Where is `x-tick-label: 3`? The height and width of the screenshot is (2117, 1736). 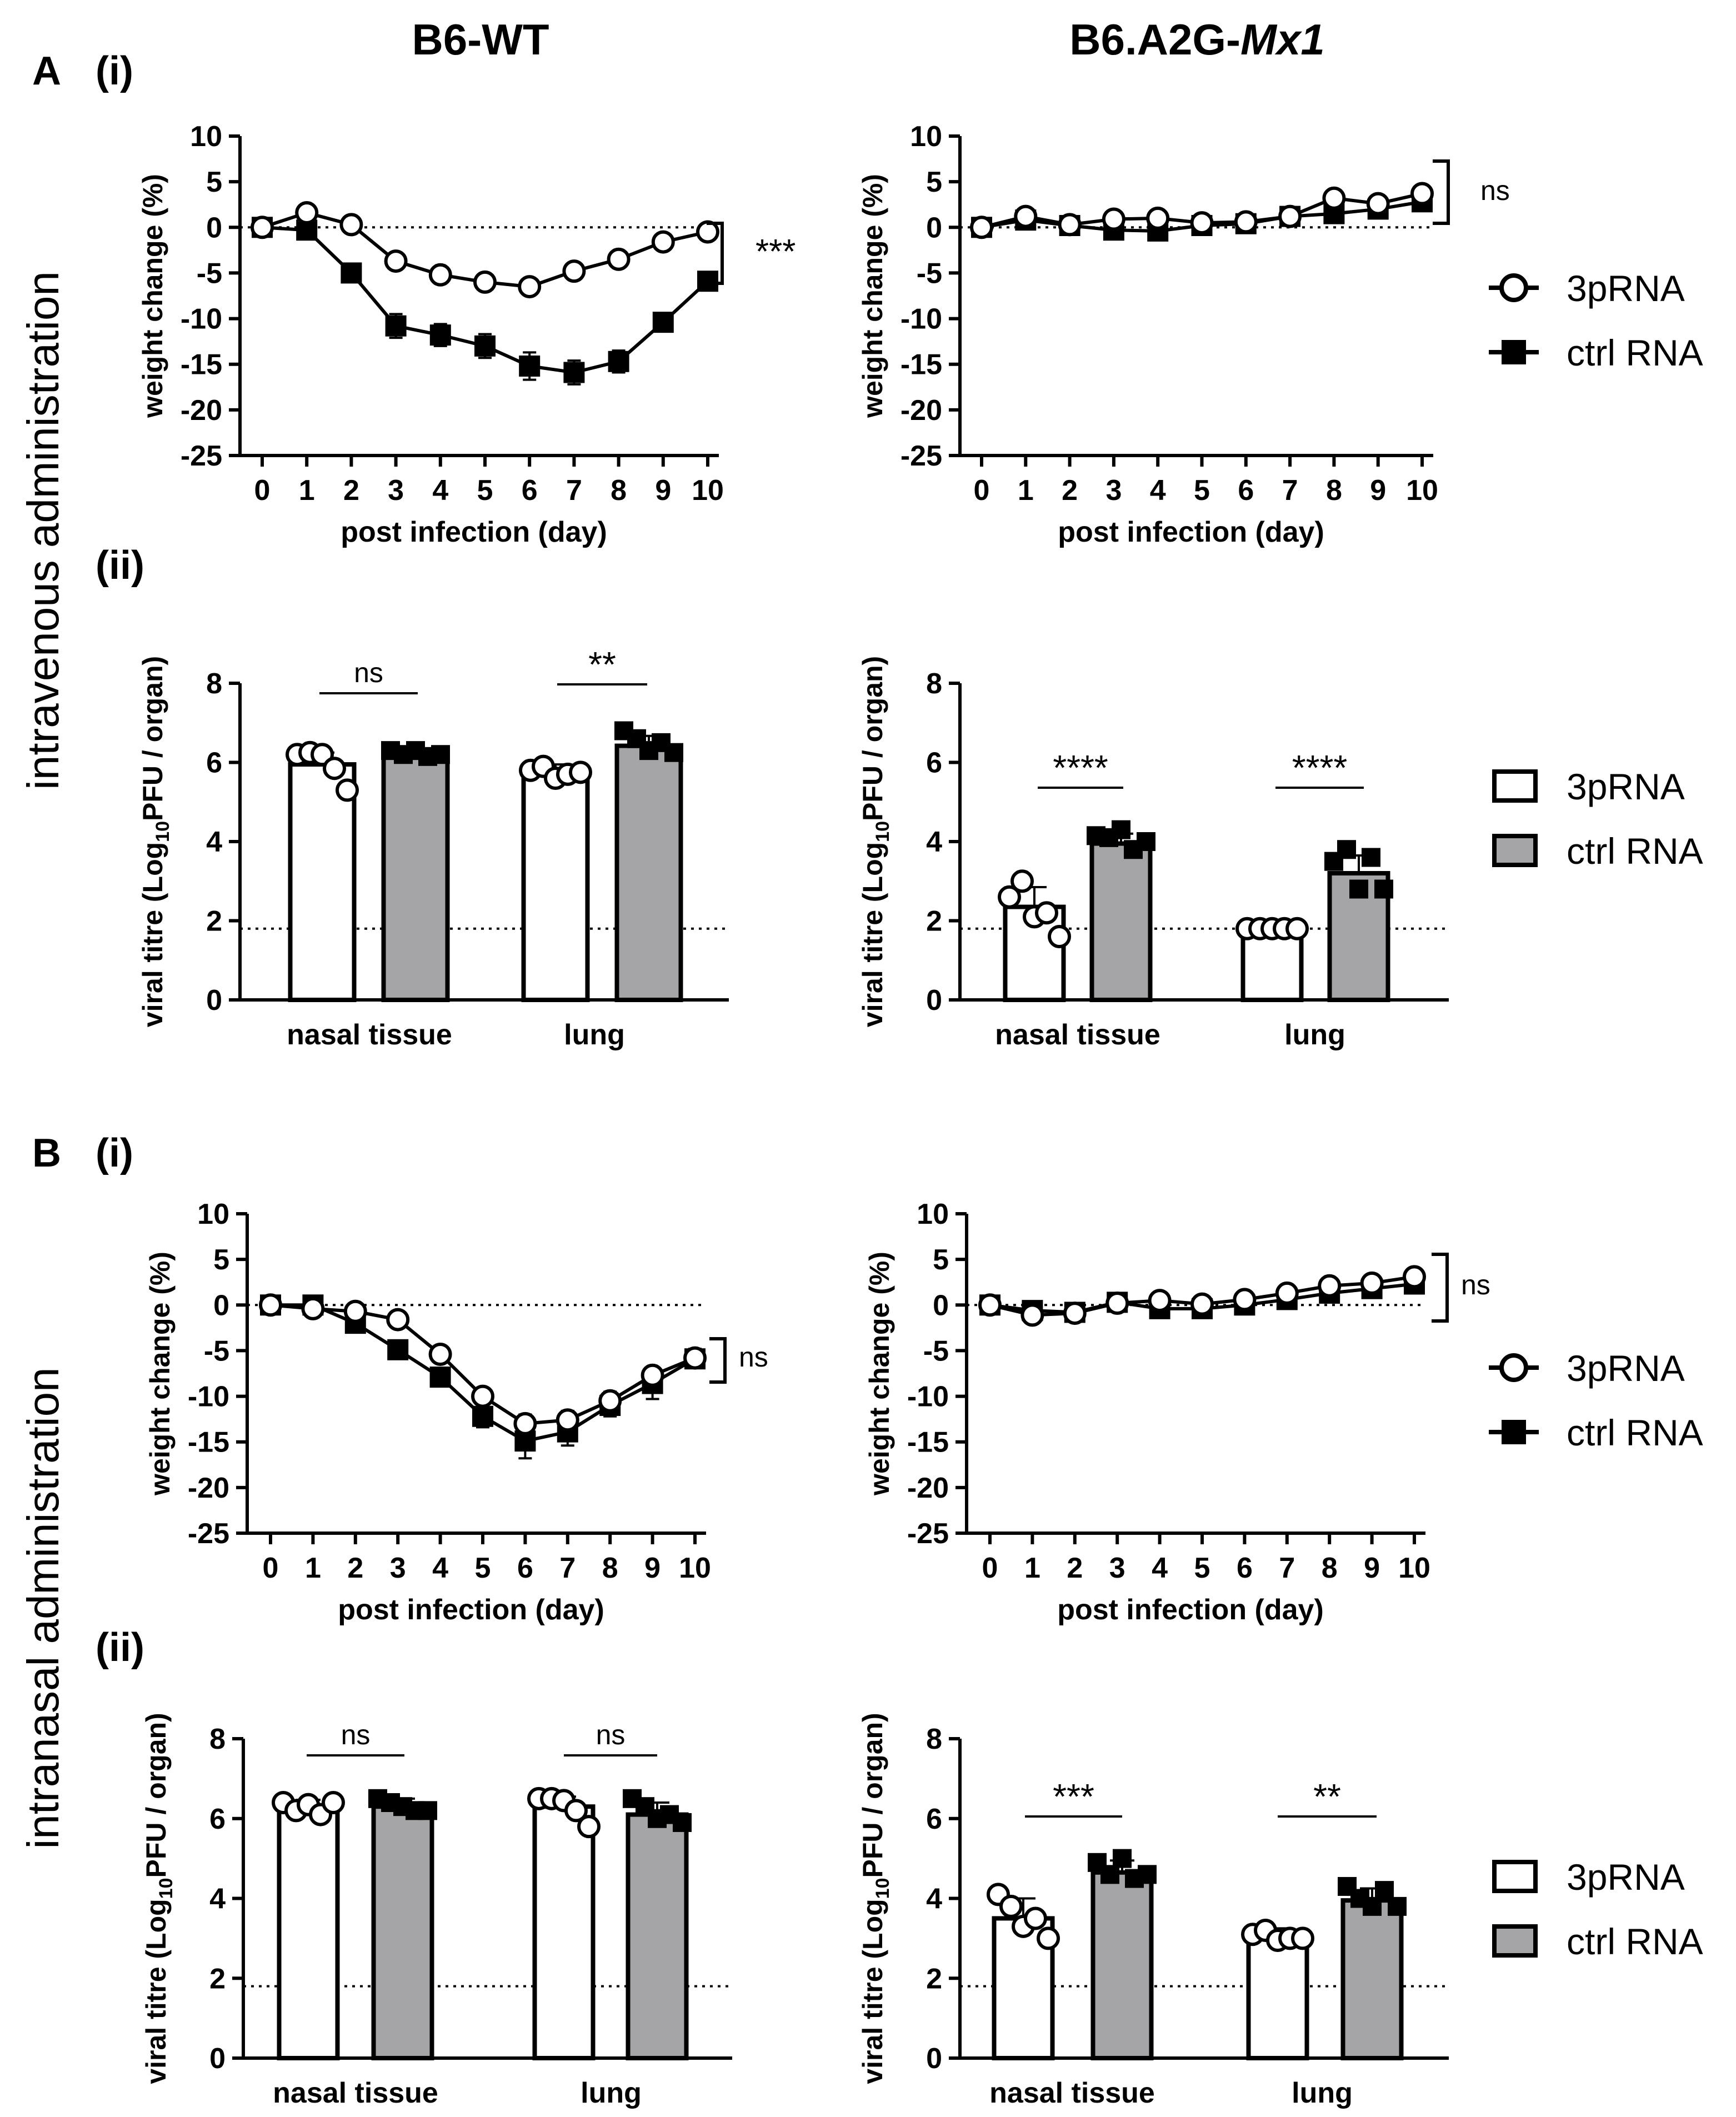 x-tick-label: 3 is located at coordinates (1113, 490).